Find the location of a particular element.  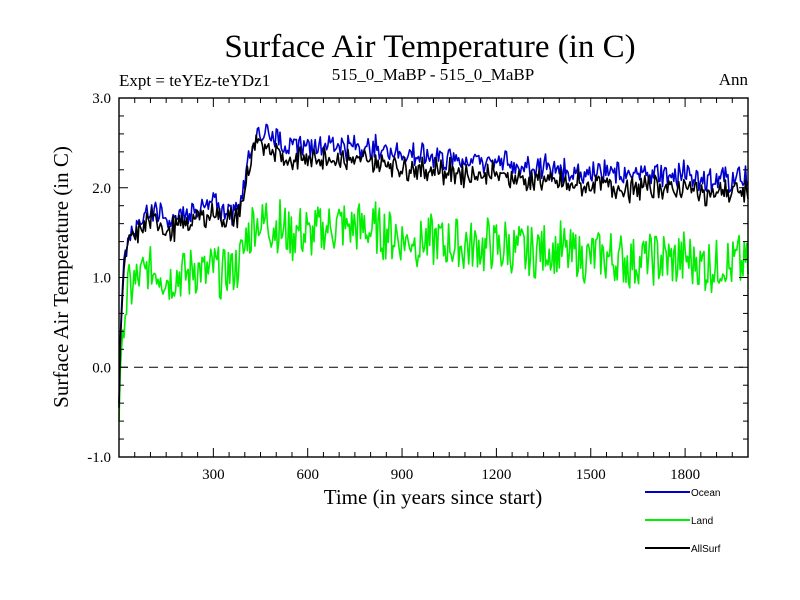

experiment-label: Expt = teYEz-teYDz1 is located at coordinates (194, 80).